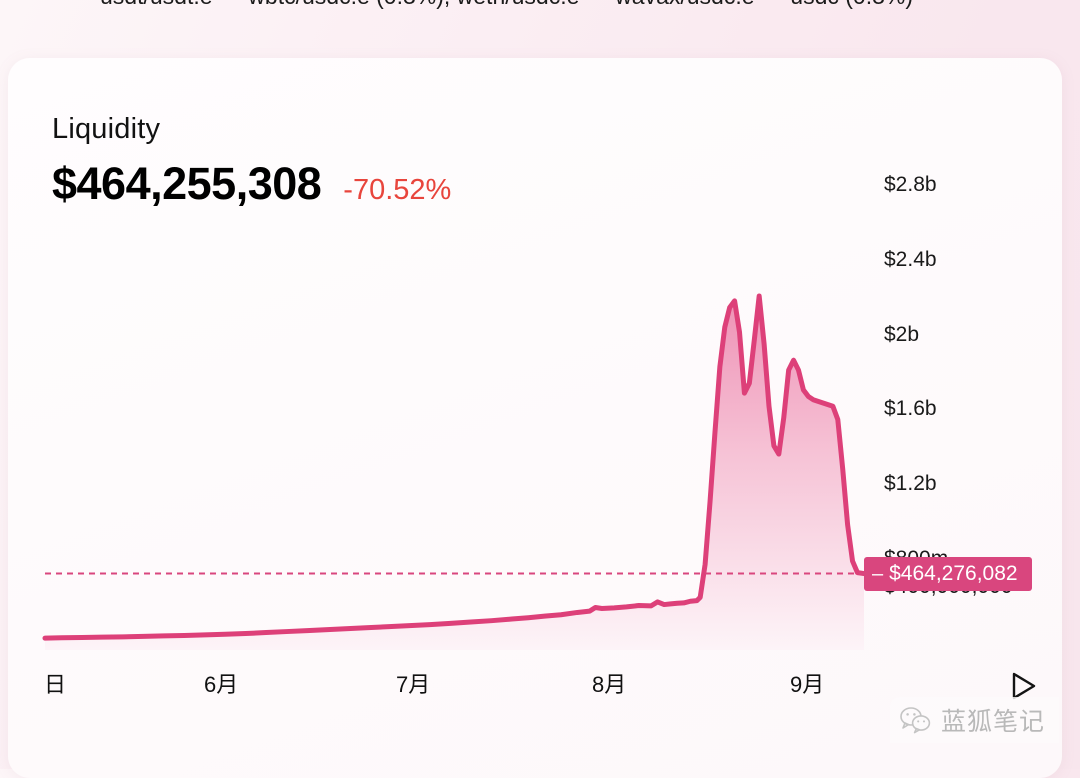 The height and width of the screenshot is (778, 1080). I want to click on wechat-icon, so click(915, 720).